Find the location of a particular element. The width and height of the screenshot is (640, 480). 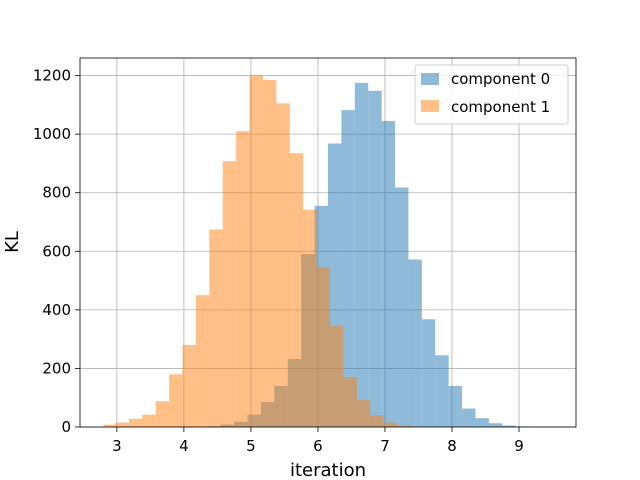

y-tick-label: 0 is located at coordinates (66, 427).